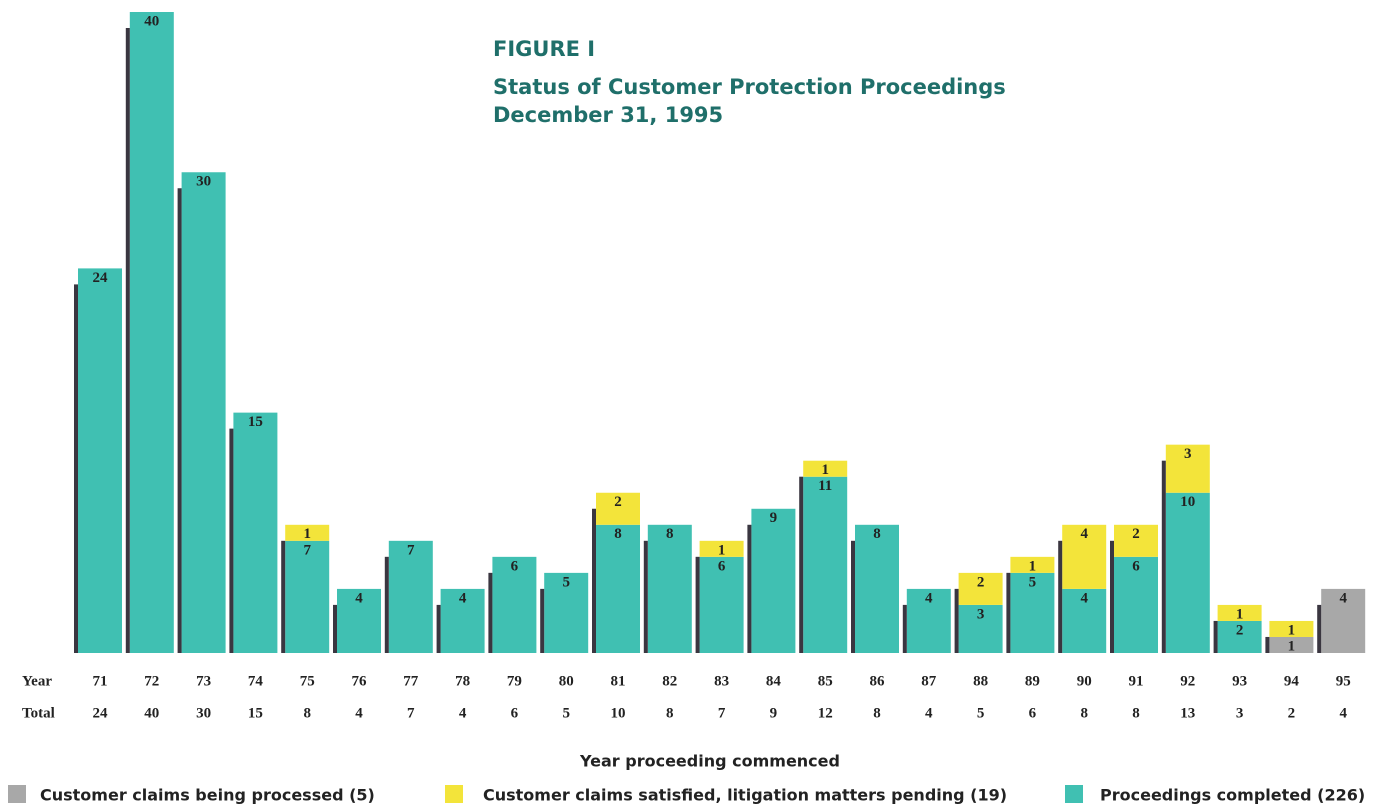  What do you see at coordinates (825, 681) in the screenshot?
I see `x-tick-label: 85` at bounding box center [825, 681].